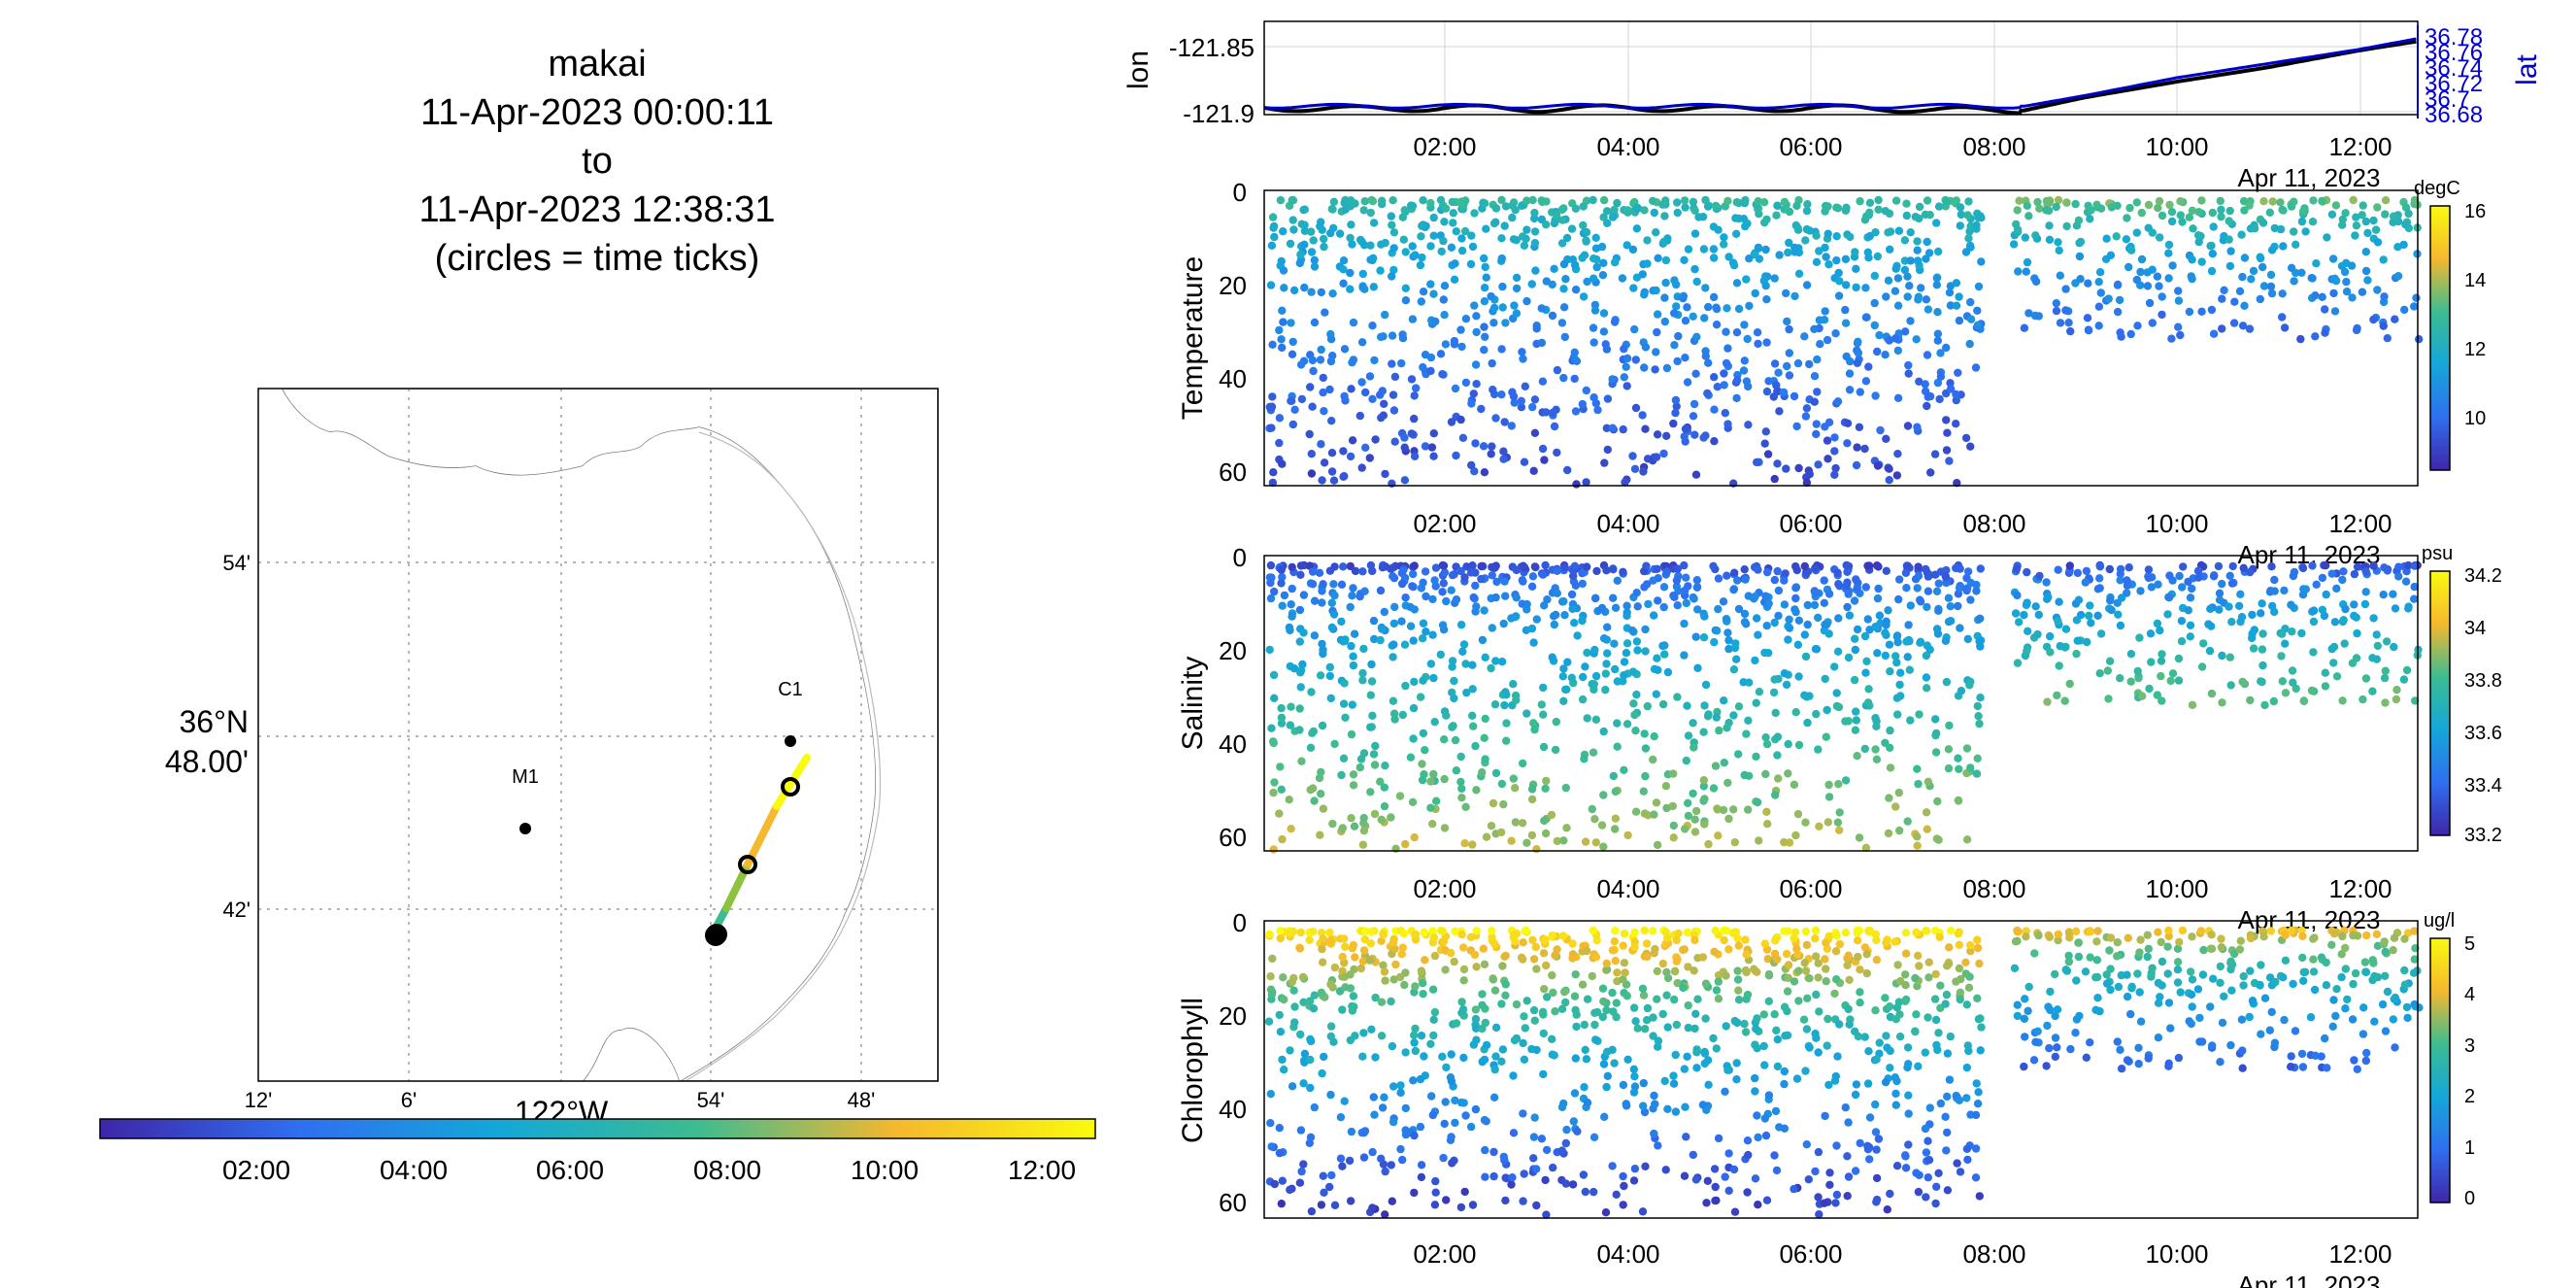 This screenshot has height=1288, width=2576. Describe the element at coordinates (1903, 1254) in the screenshot. I see `chlorophyll-xticks: 02:00 04:00 06:00 08:00 10:00 12:00` at that location.